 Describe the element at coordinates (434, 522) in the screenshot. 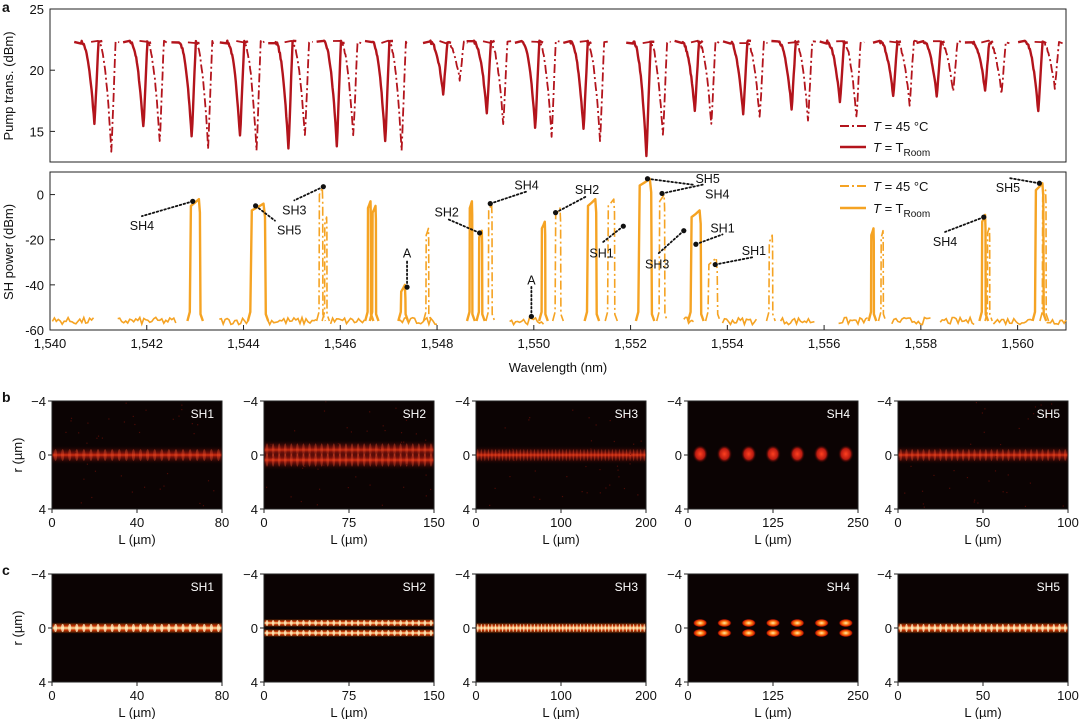

I see `mode-x-tick-label: 150` at that location.